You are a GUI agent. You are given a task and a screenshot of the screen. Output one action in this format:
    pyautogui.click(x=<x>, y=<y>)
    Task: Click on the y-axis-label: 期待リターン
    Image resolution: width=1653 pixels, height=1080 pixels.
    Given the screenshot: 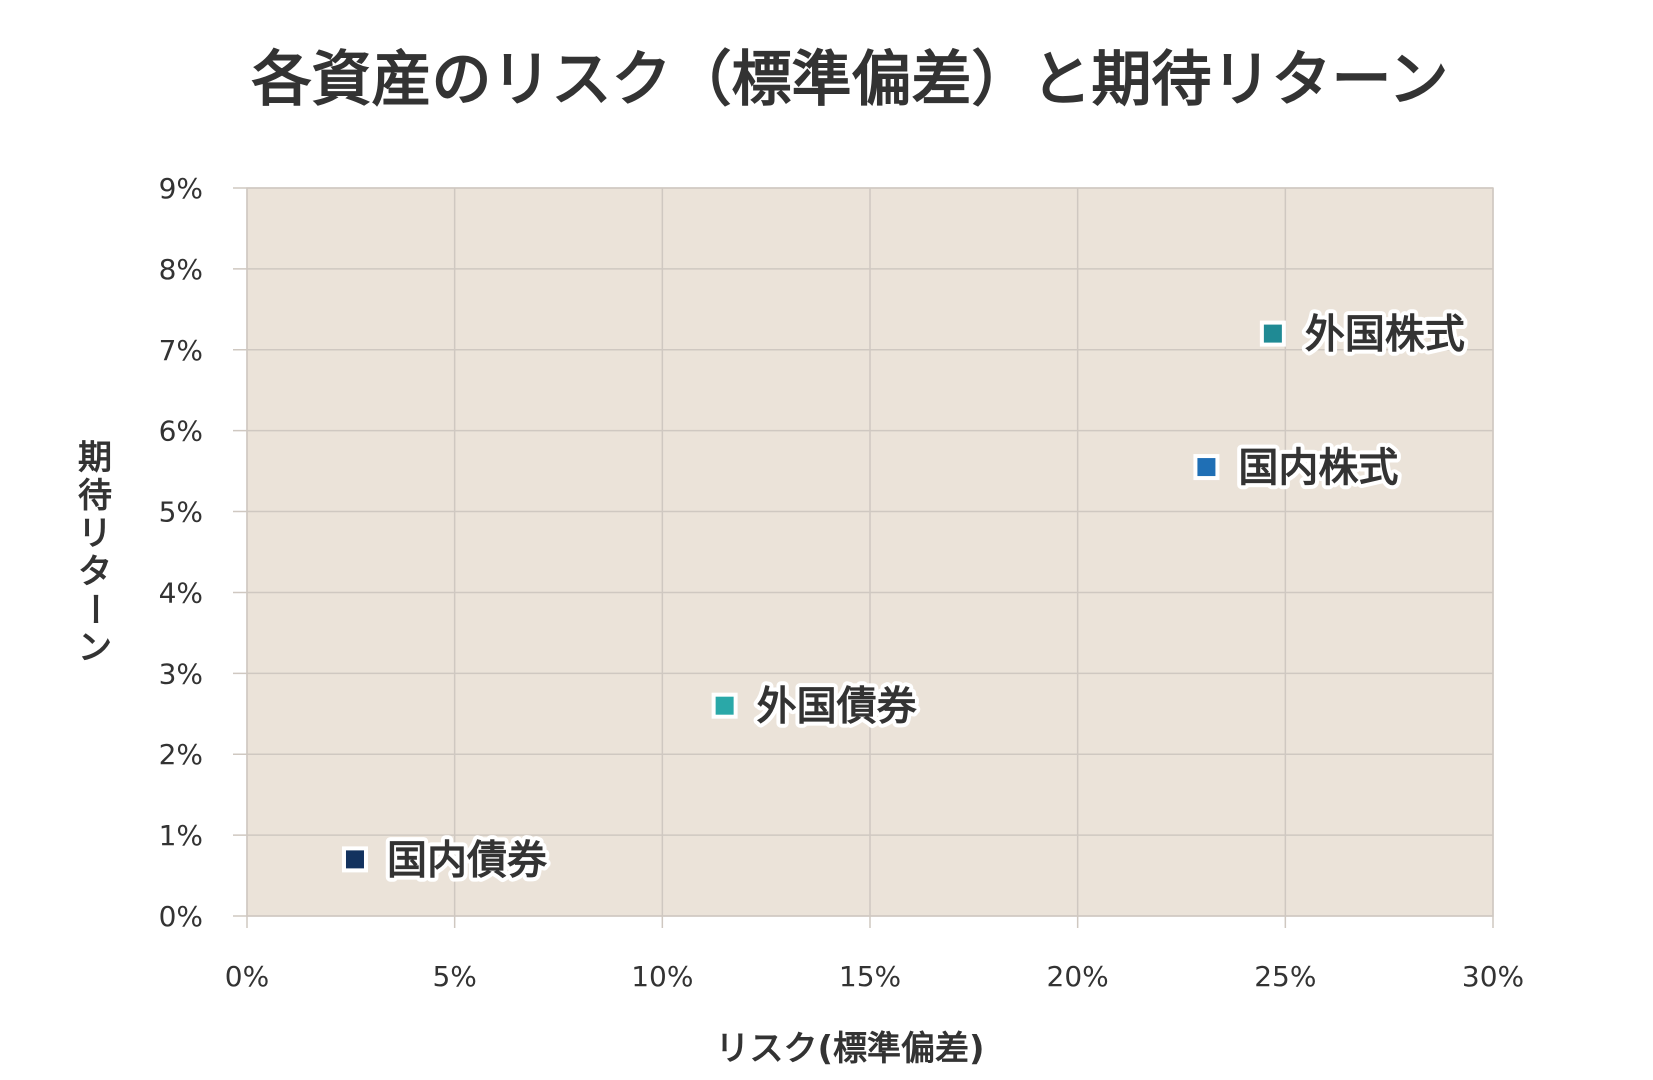 What is the action you would take?
    pyautogui.click(x=94, y=553)
    